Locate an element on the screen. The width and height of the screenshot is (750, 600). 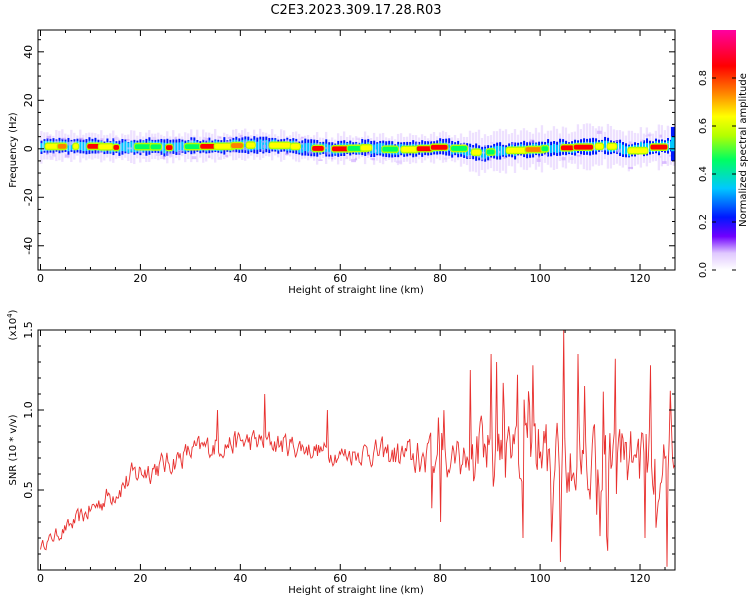
colorbar-ticks: 0.0 0.2 0.4 0.6 0.8 is located at coordinates (717, 174).